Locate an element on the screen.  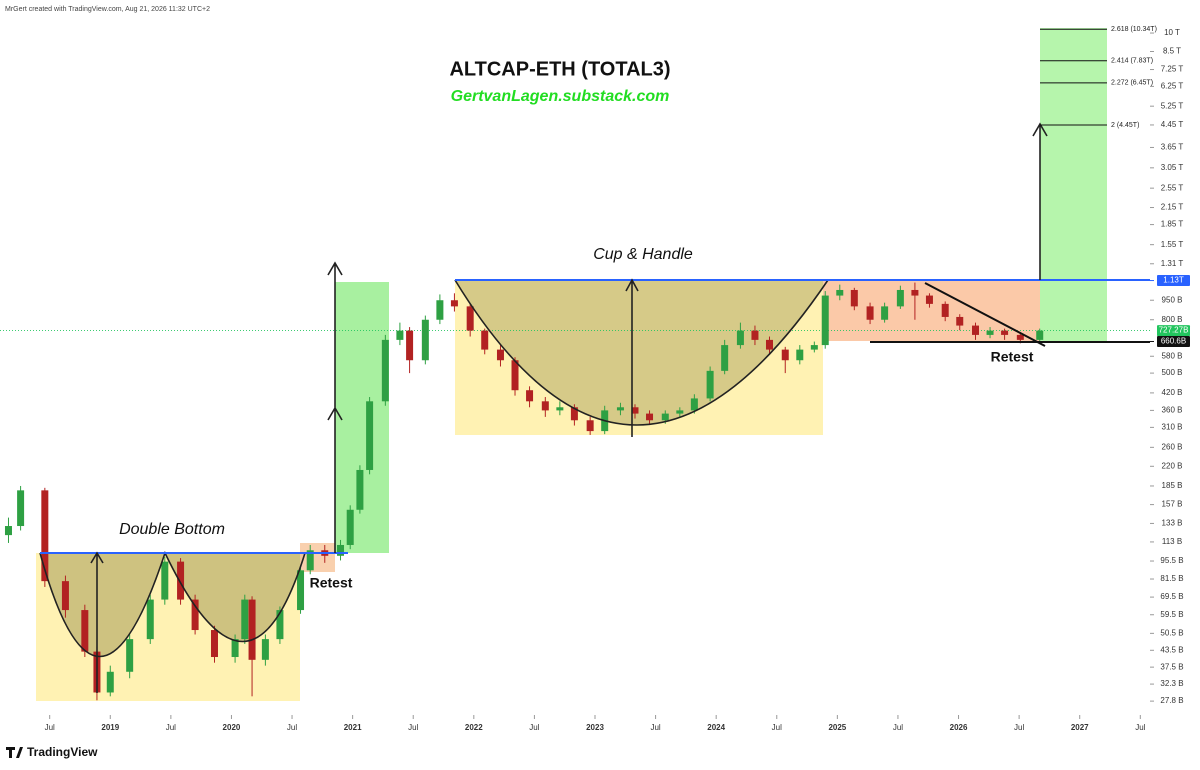
x-tick-label: 2027 is located at coordinates (1080, 727).